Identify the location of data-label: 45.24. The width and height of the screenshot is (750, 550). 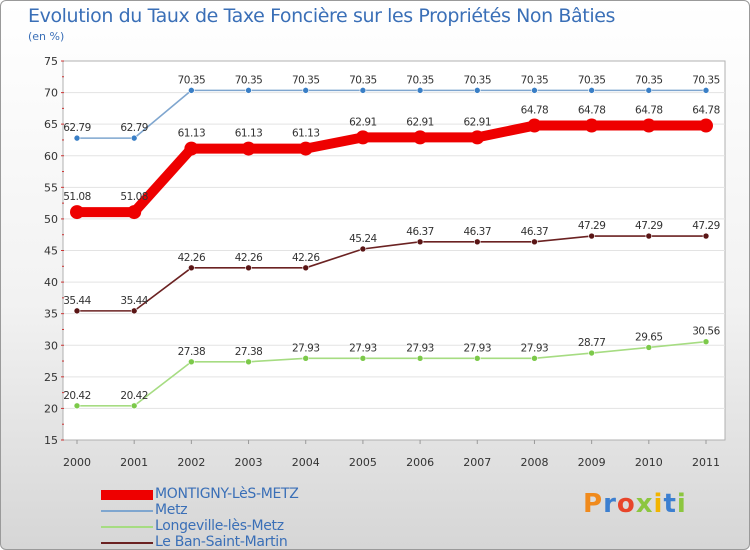
(363, 239).